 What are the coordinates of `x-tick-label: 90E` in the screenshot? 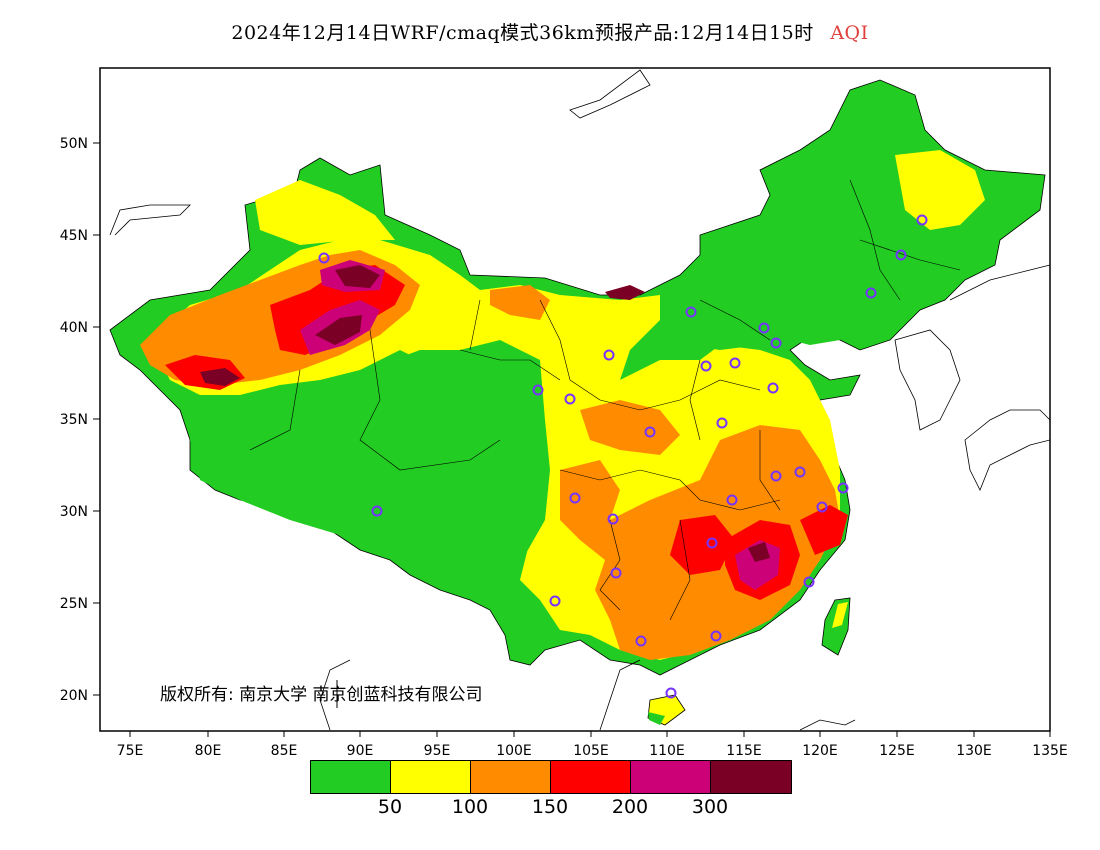 It's located at (360, 751).